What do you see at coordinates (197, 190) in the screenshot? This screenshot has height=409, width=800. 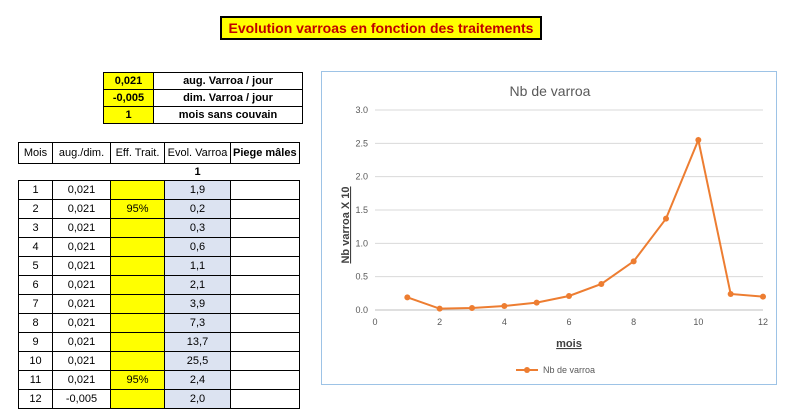 I see `cell-evol-varroa: 1,9` at bounding box center [197, 190].